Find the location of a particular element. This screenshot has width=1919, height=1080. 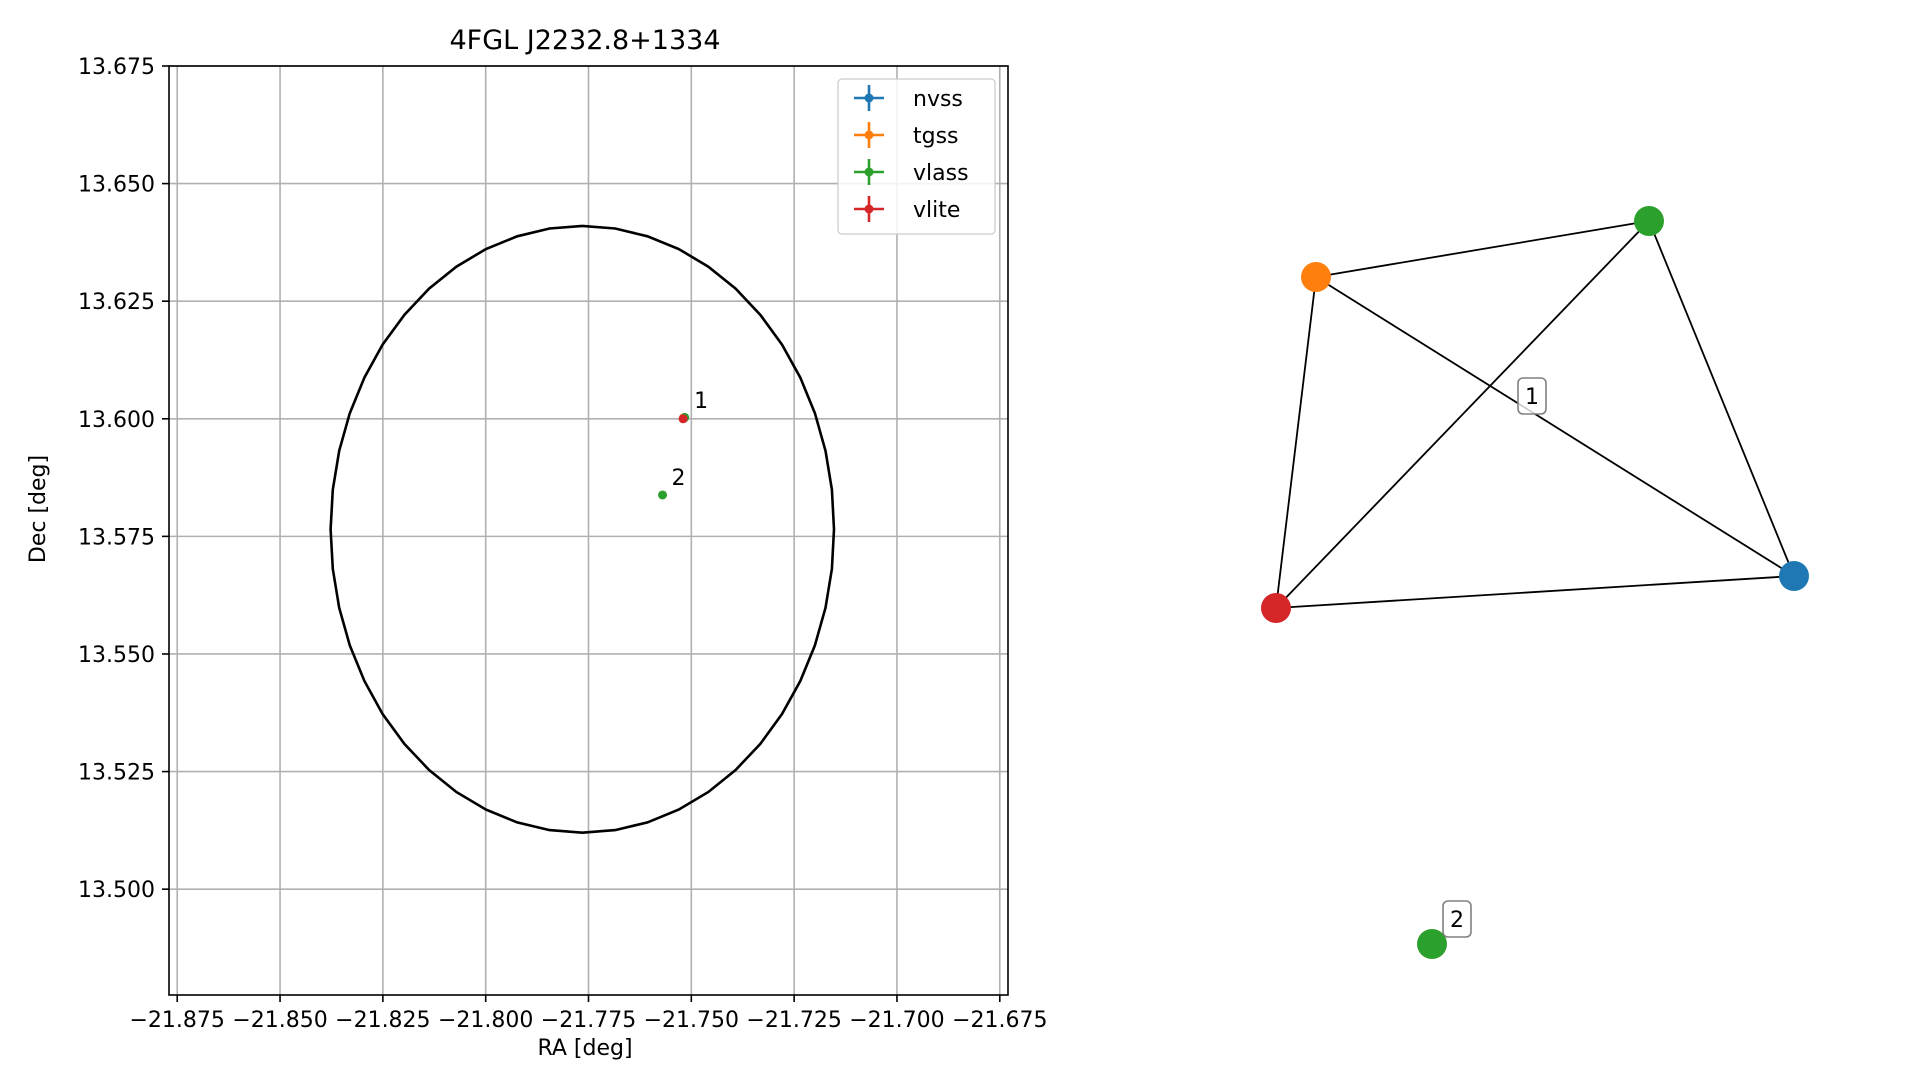

y-tick-label: 13.525 is located at coordinates (116, 773).